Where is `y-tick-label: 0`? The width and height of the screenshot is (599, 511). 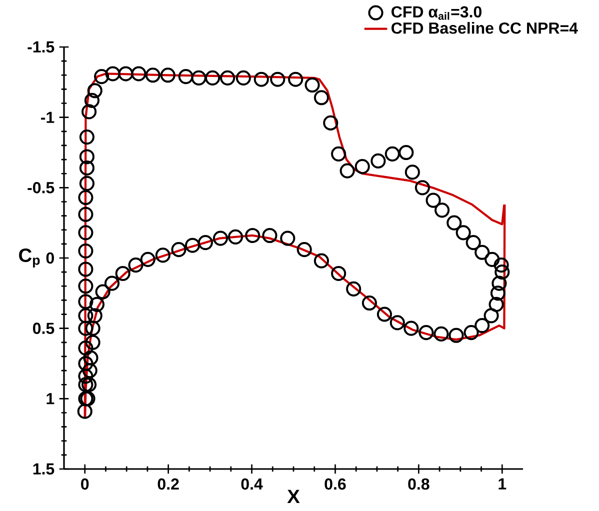 y-tick-label: 0 is located at coordinates (50, 258).